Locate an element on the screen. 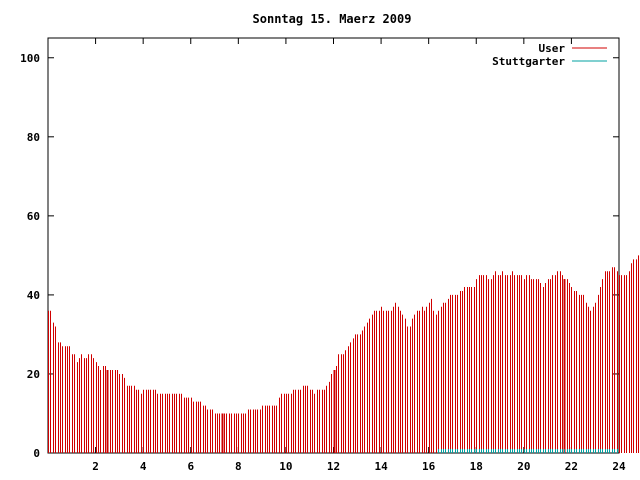  legend-label-user: User is located at coordinates (552, 48).